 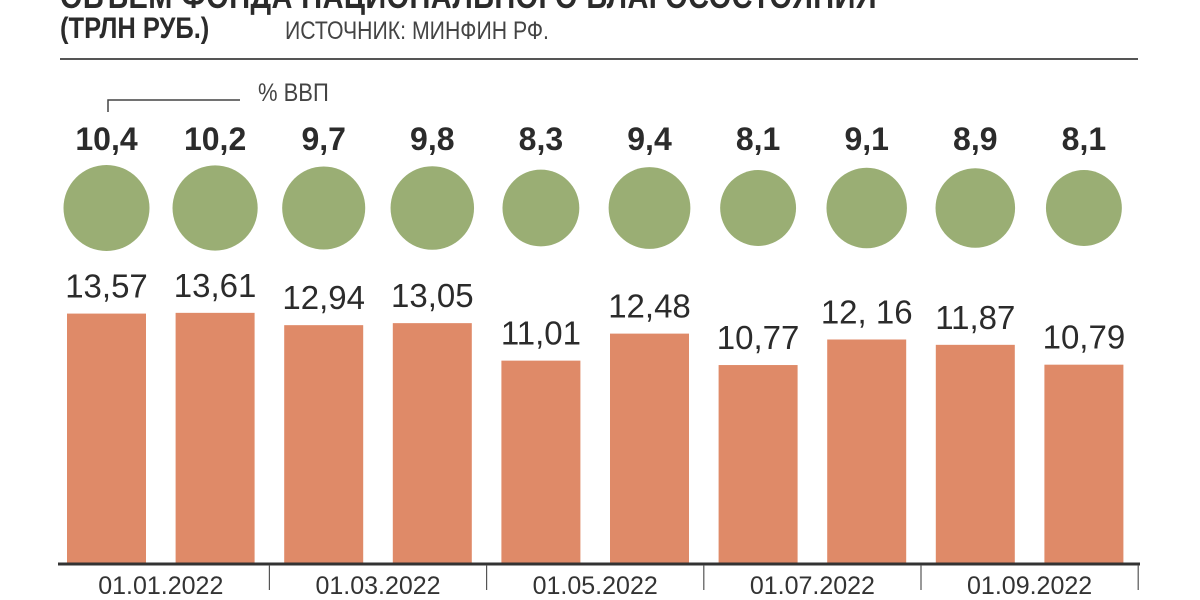 I want to click on legend-bracket, so click(x=173, y=105).